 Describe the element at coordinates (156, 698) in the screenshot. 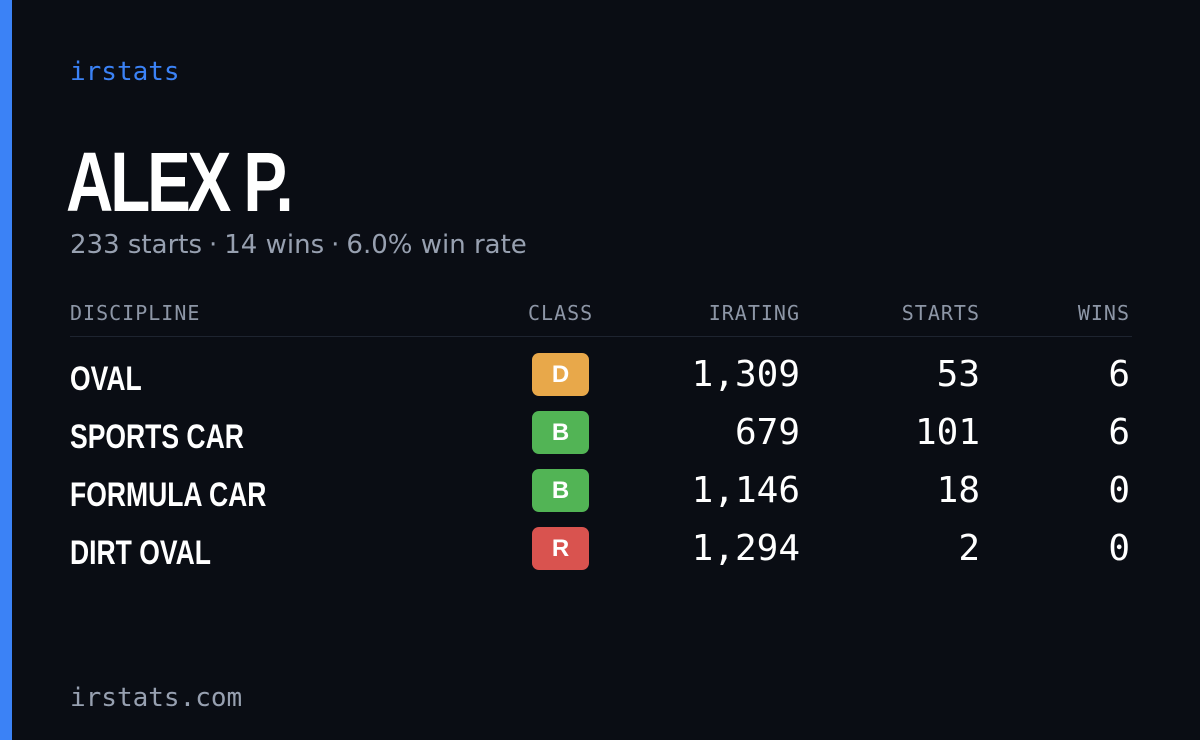

I see `footer-url: irstats.com` at that location.